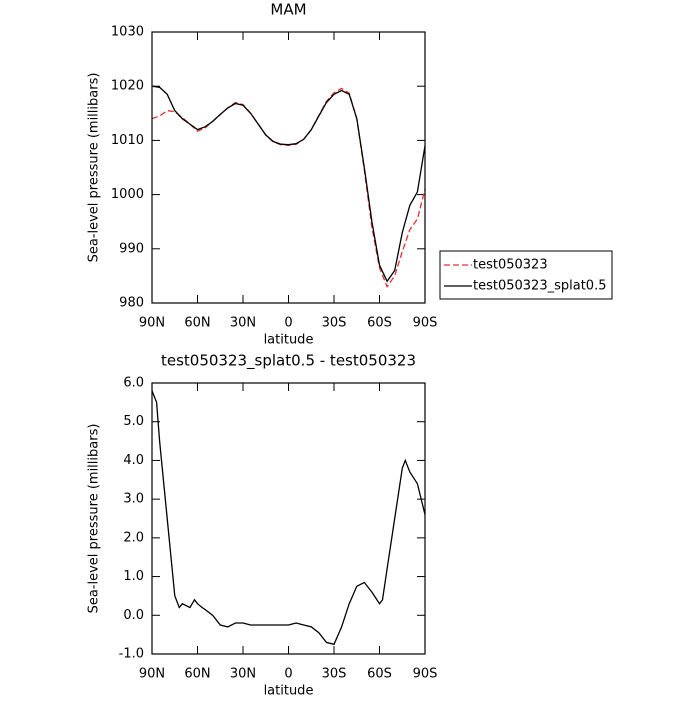 This screenshot has width=700, height=704. What do you see at coordinates (133, 537) in the screenshot?
I see `y-tick-label: 2.0` at bounding box center [133, 537].